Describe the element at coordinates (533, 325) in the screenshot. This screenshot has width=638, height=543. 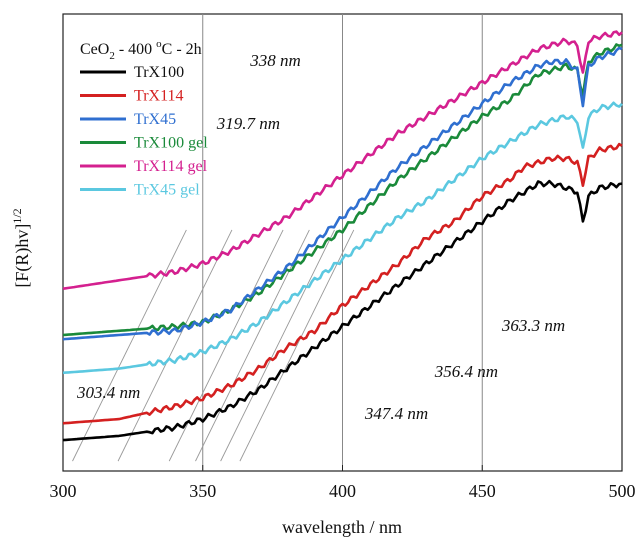
I see `annotation-label: 363.3 nm` at that location.